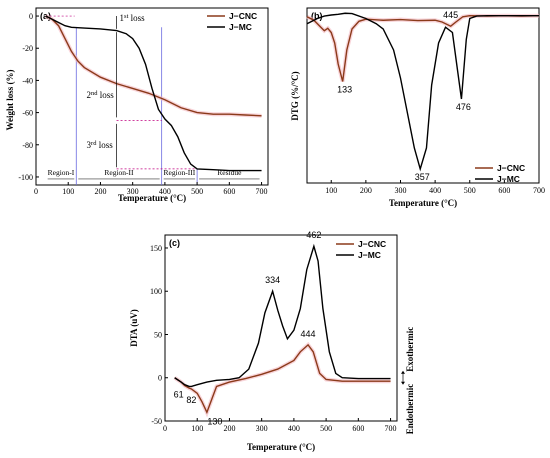  Describe the element at coordinates (400, 190) in the screenshot. I see `panel-b-xtick-label-2: 300` at that location.